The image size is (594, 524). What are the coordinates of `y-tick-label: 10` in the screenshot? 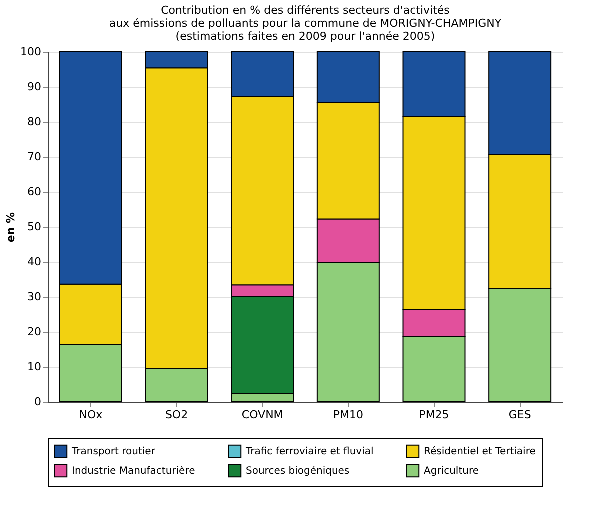 It's located at (35, 367).